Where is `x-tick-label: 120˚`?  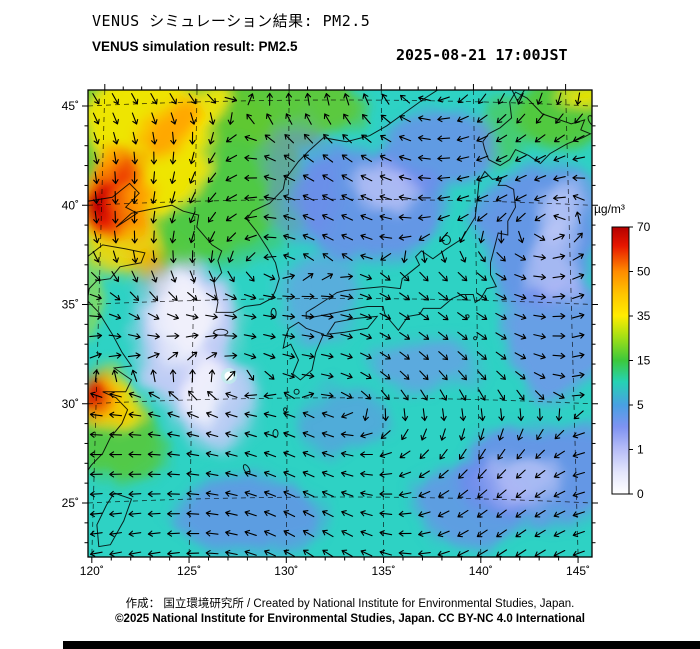 x-tick-label: 120˚ is located at coordinates (92, 571).